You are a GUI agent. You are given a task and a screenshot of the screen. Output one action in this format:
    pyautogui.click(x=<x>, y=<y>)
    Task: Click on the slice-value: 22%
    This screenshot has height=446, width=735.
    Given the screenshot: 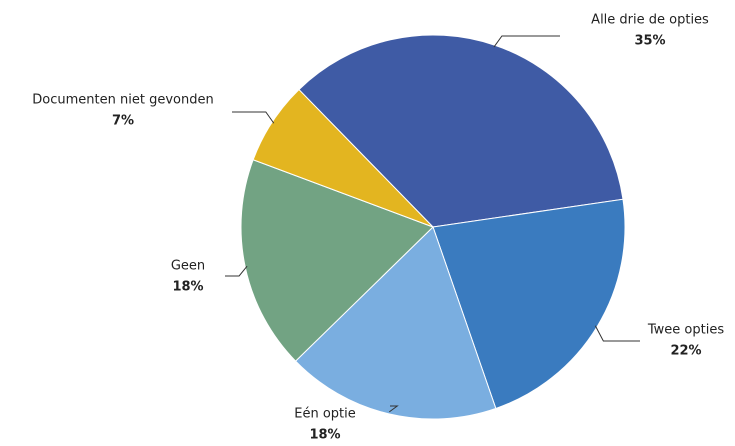 What is the action you would take?
    pyautogui.click(x=685, y=351)
    